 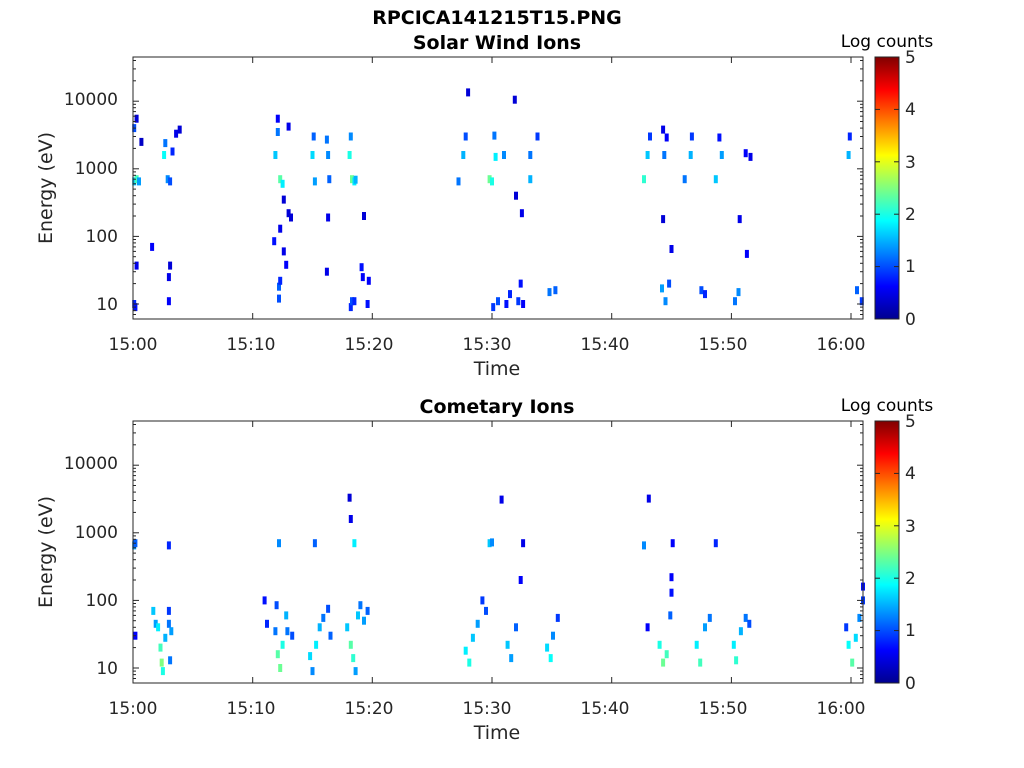 What do you see at coordinates (841, 709) in the screenshot?
I see `x-tick-label: 16:00` at bounding box center [841, 709].